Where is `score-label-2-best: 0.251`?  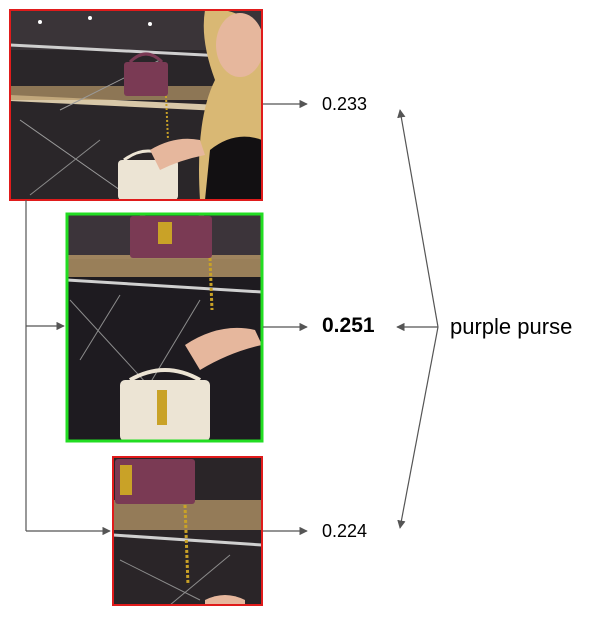
score-label-2-best: 0.251 is located at coordinates (348, 325).